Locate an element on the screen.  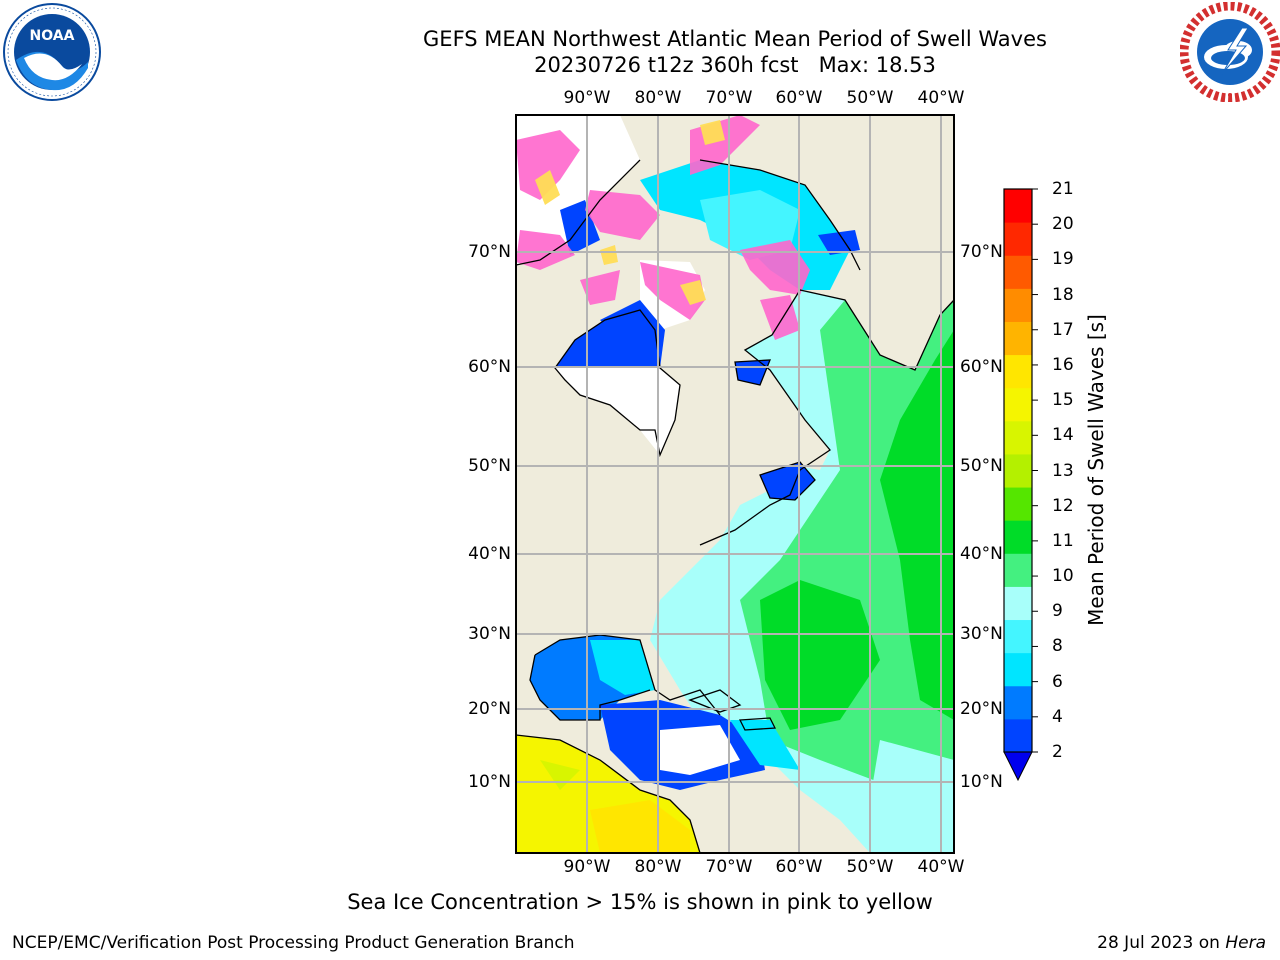
colorbar-tick-label: 17 is located at coordinates (1063, 329).